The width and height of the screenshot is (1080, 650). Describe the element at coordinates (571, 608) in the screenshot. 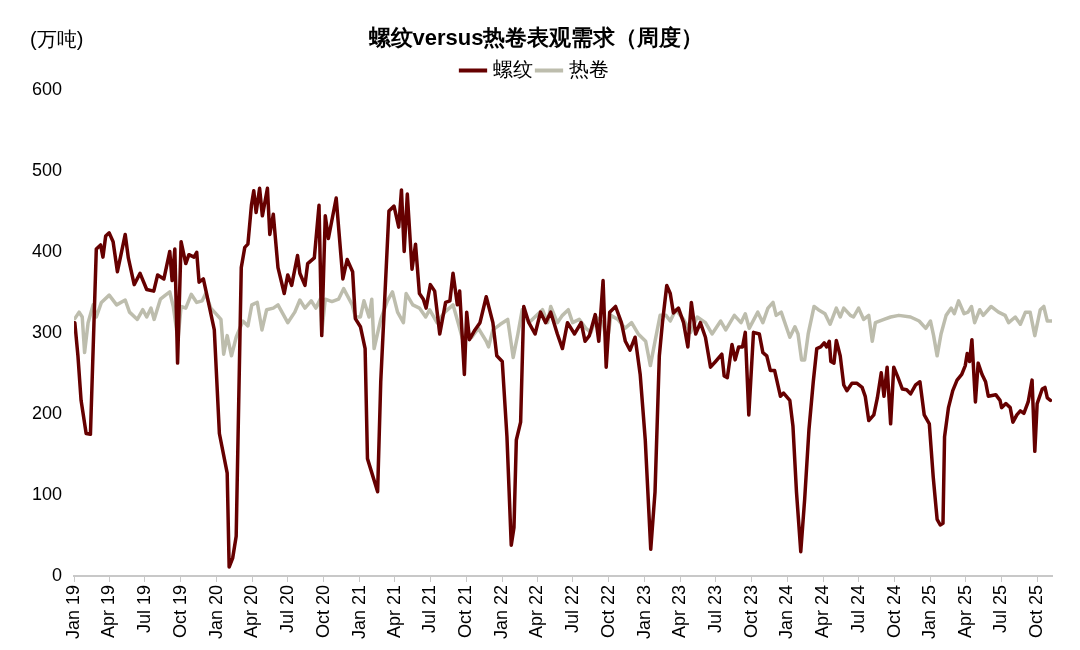

I see `x-tick-label: Jul 22` at that location.